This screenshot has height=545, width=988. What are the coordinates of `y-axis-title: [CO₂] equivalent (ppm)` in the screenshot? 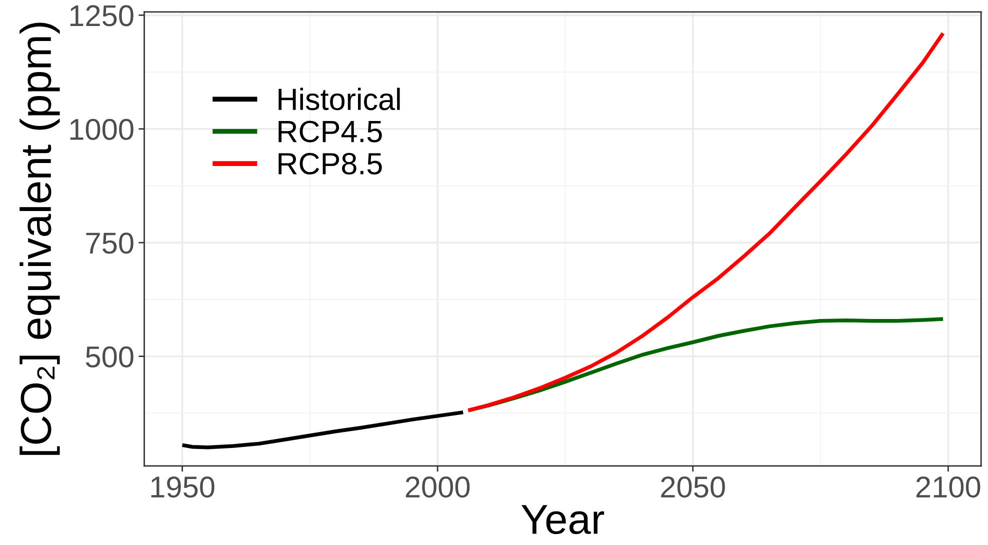 It's located at (40, 238).